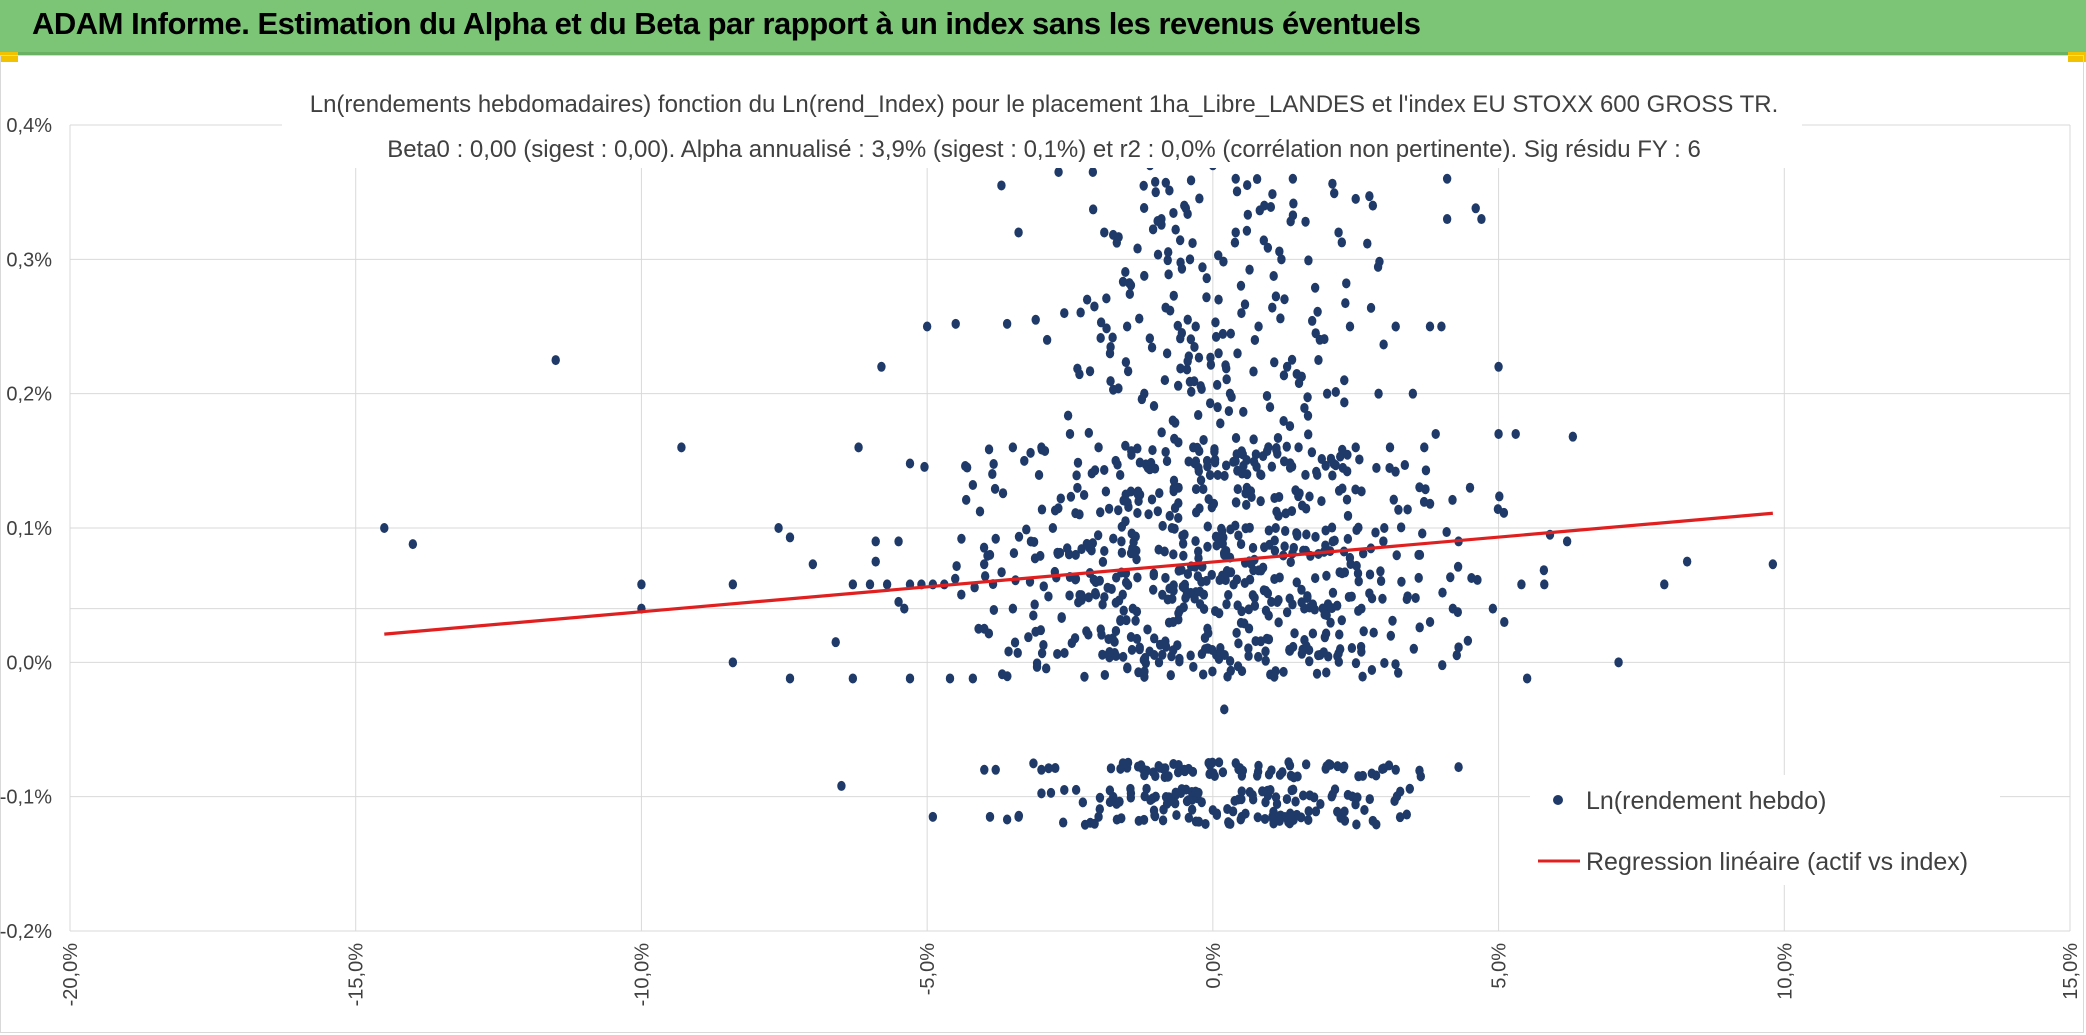  I want to click on y-tick-label: 0,4%, so click(29, 126).